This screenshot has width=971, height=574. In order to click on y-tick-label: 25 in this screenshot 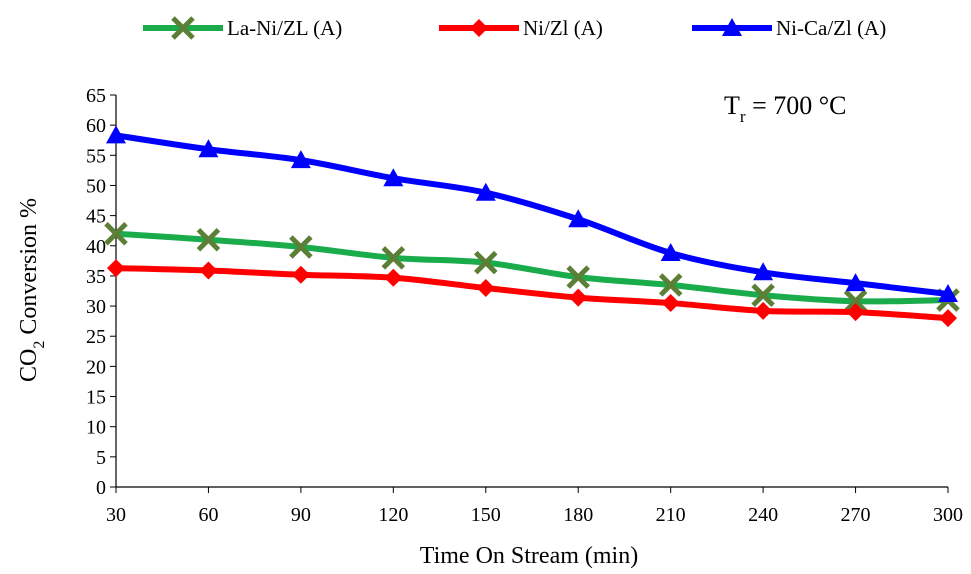, I will do `click(96, 337)`.